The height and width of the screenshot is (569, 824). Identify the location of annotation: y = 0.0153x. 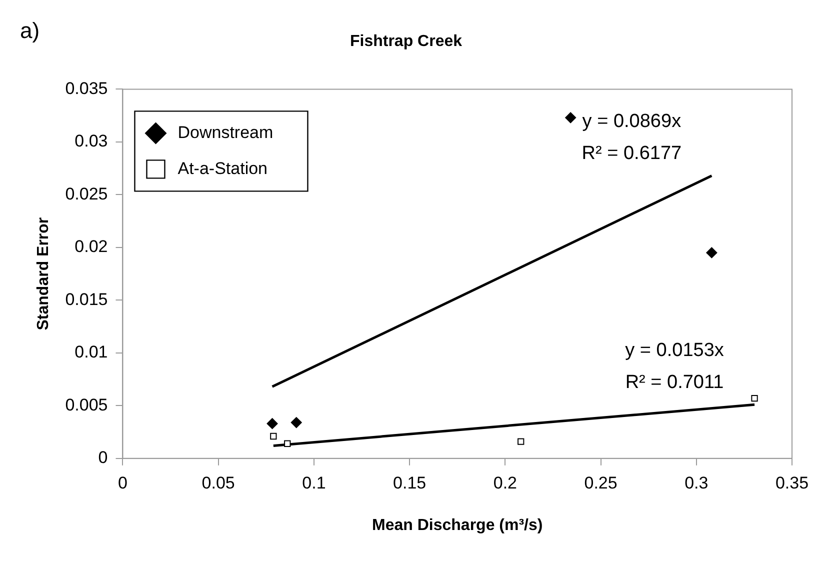
(674, 350).